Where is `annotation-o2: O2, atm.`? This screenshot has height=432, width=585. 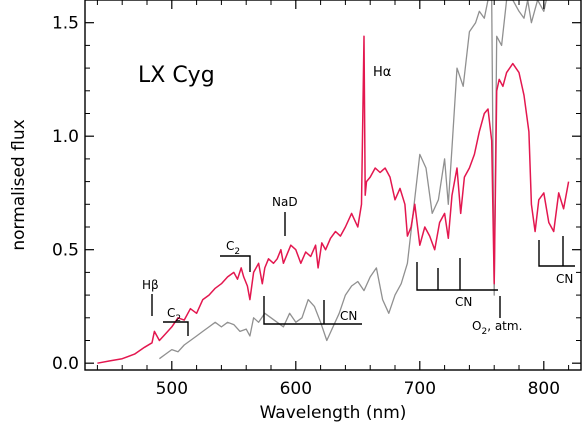 annotation-o2: O2, atm. is located at coordinates (497, 328).